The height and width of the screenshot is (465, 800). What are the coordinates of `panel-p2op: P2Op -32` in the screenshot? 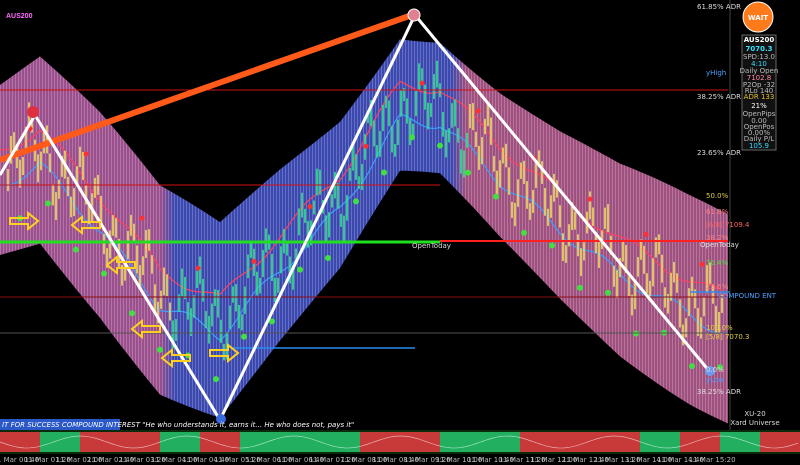 It's located at (759, 85).